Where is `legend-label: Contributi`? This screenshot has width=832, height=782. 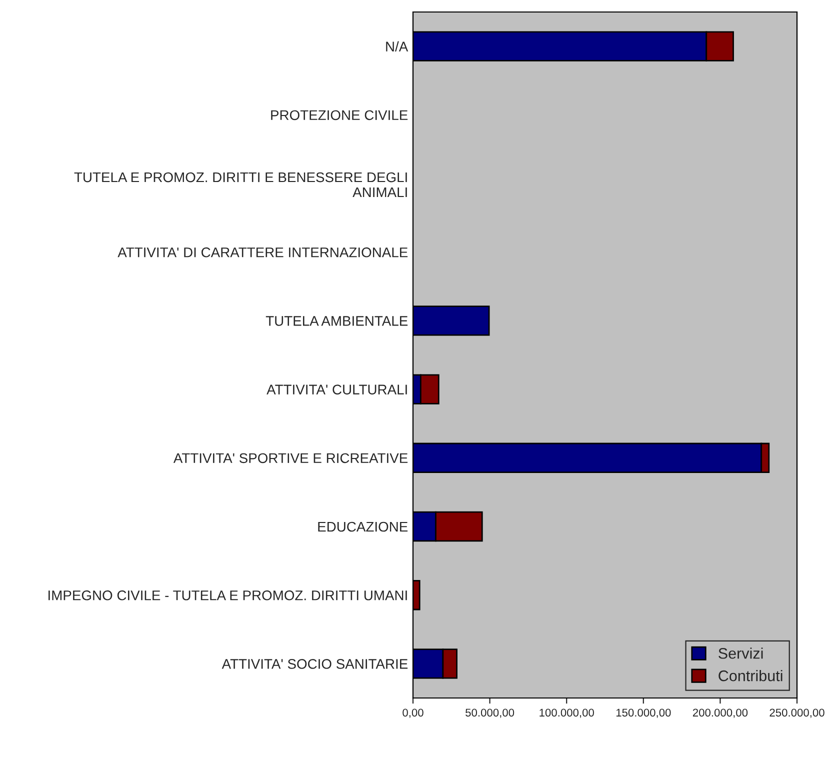
legend-label: Contributi is located at coordinates (750, 676).